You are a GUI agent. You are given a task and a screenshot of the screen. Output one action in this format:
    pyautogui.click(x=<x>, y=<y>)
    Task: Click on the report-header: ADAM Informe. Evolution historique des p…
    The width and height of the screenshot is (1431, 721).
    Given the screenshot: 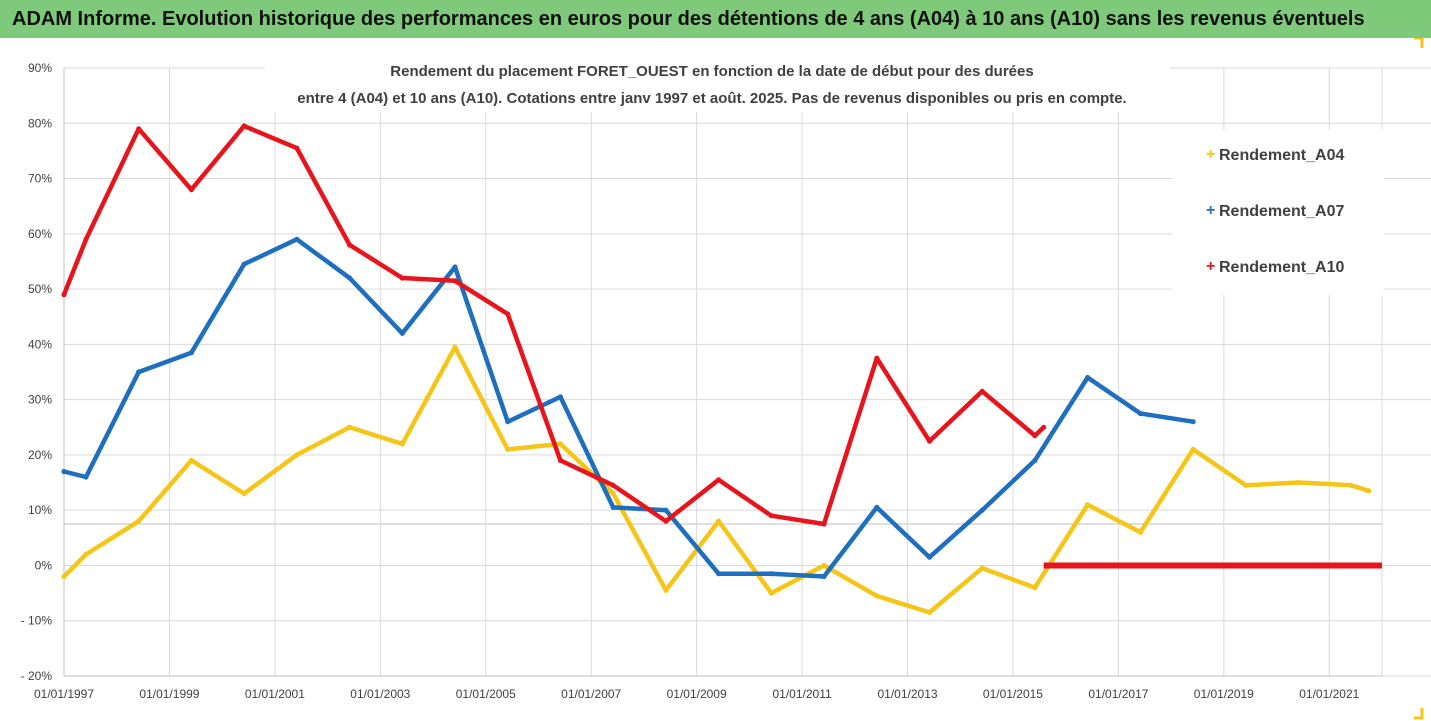 What is the action you would take?
    pyautogui.click(x=715, y=19)
    